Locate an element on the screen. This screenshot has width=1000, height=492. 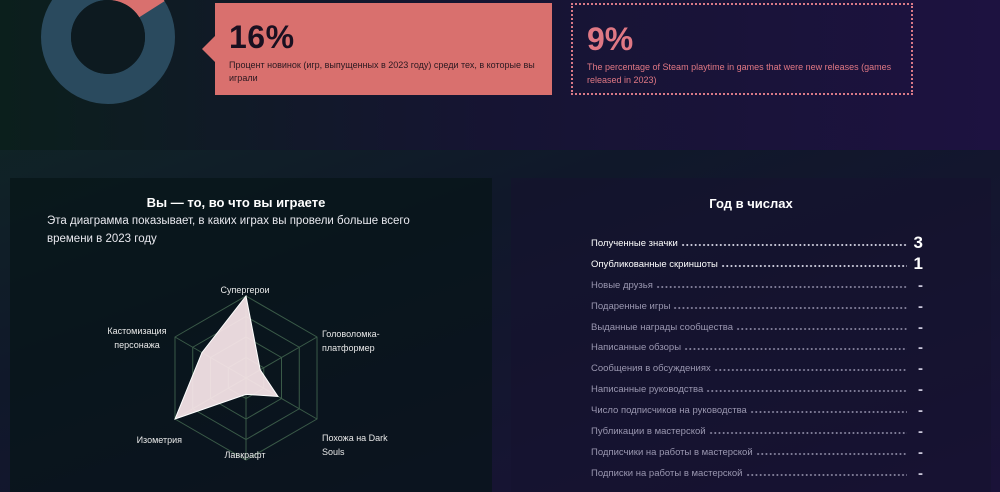
stat-label: Число подписчиков на руководства is located at coordinates (669, 411).